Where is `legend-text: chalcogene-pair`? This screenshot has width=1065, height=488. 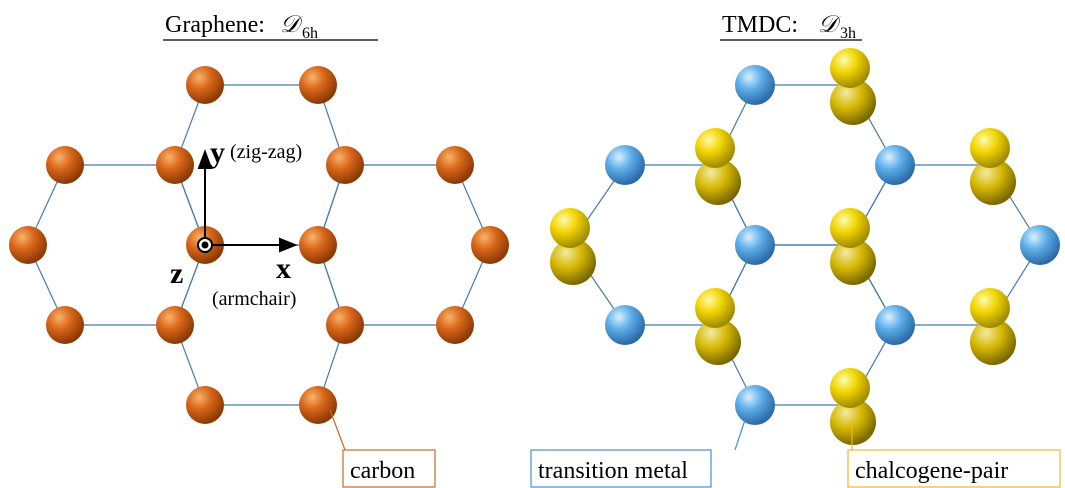 legend-text: chalcogene-pair is located at coordinates (931, 471).